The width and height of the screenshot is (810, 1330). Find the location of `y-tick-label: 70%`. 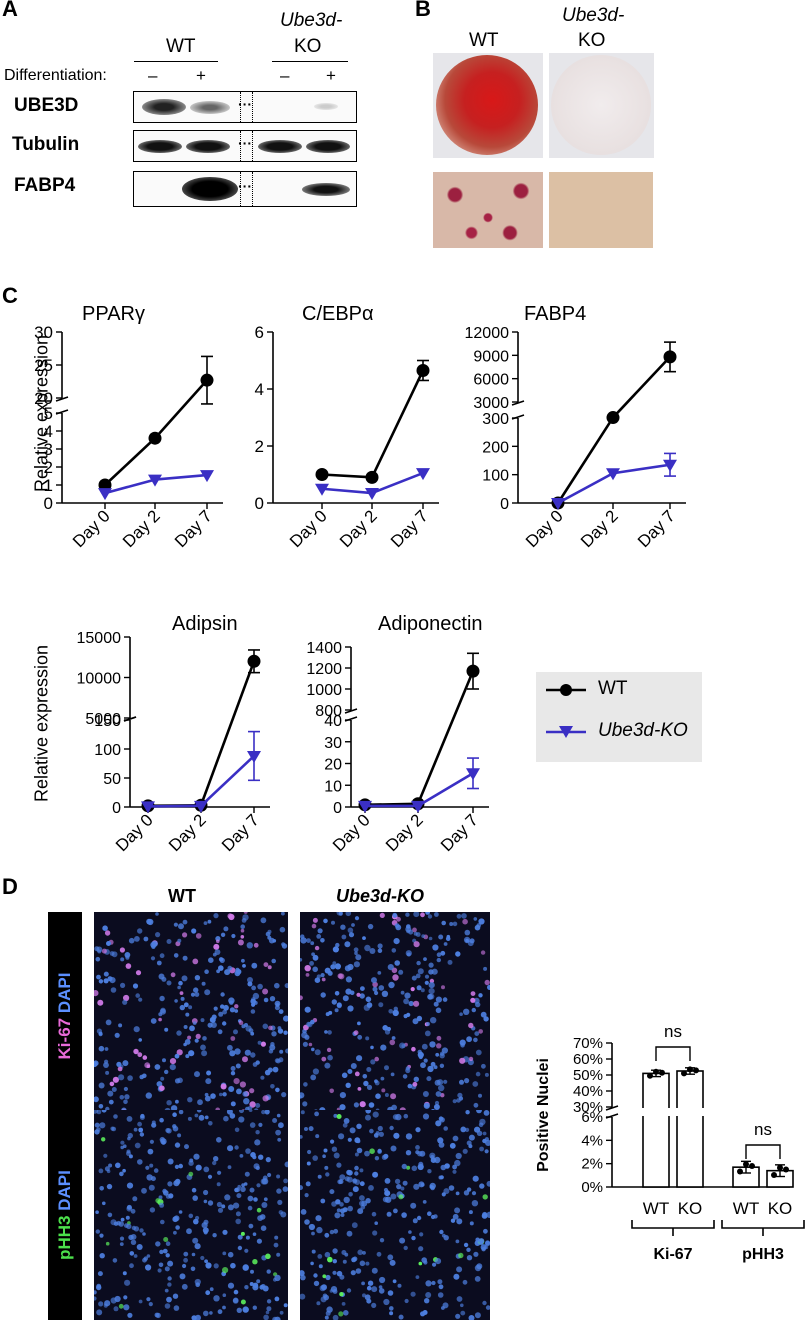

y-tick-label: 70% is located at coordinates (588, 1043).